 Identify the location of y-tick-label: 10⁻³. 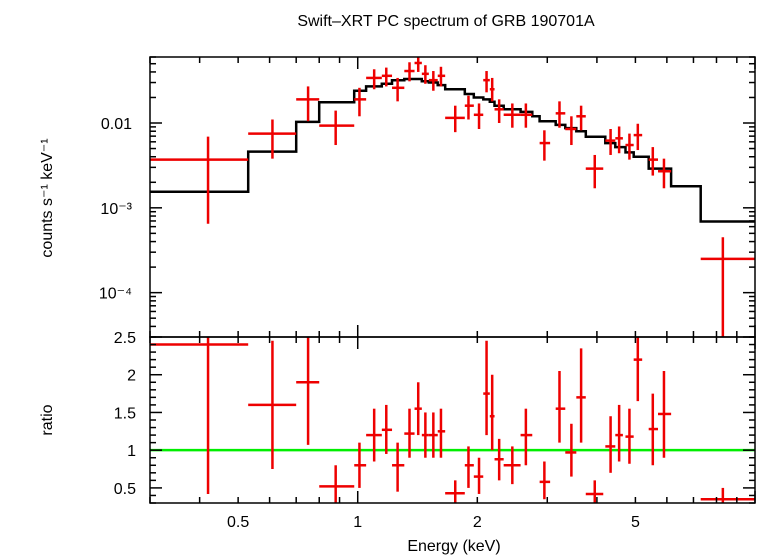
(116, 209).